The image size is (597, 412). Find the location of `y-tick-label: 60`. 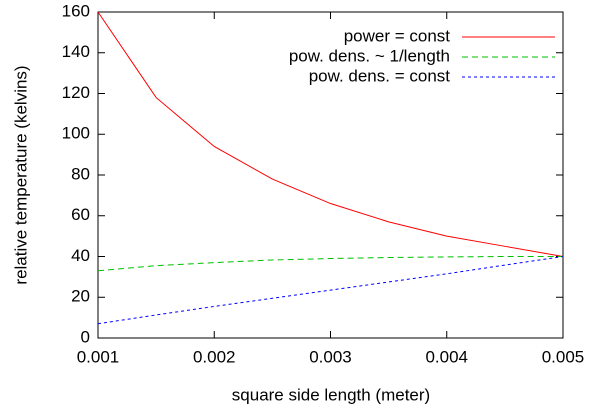

y-tick-label: 60 is located at coordinates (80, 214).